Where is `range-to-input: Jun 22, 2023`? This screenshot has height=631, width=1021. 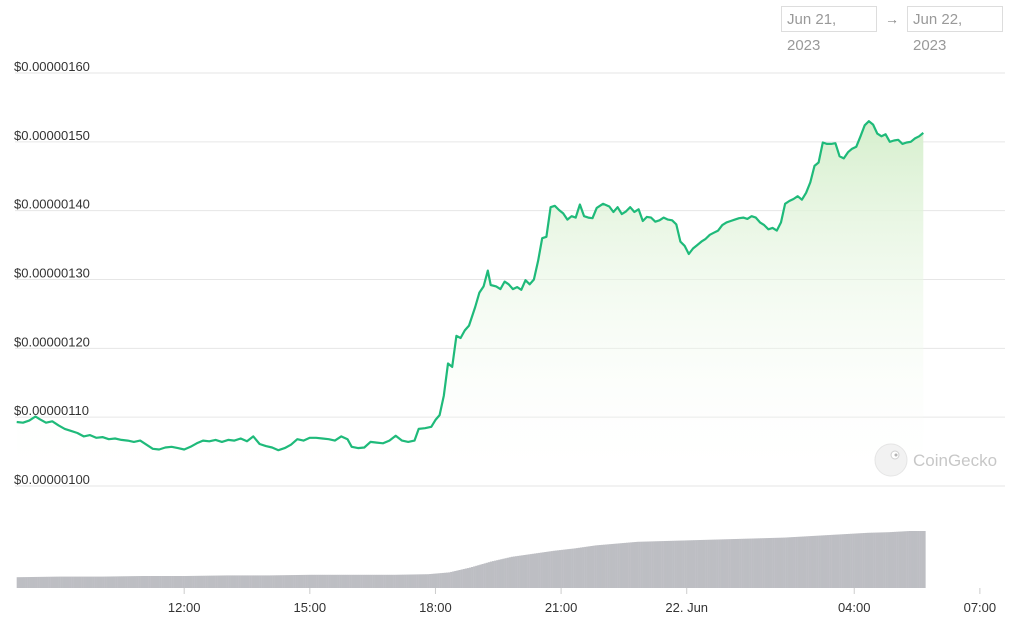 range-to-input: Jun 22, 2023 is located at coordinates (955, 30).